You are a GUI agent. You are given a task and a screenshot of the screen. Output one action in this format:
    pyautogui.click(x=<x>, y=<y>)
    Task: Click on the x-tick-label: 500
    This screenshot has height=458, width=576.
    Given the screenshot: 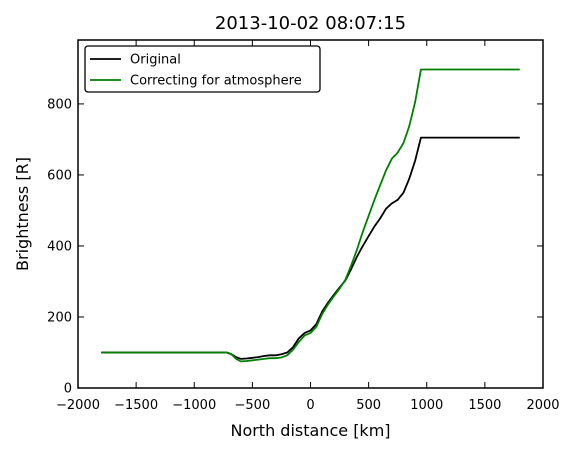 What is the action you would take?
    pyautogui.click(x=368, y=405)
    